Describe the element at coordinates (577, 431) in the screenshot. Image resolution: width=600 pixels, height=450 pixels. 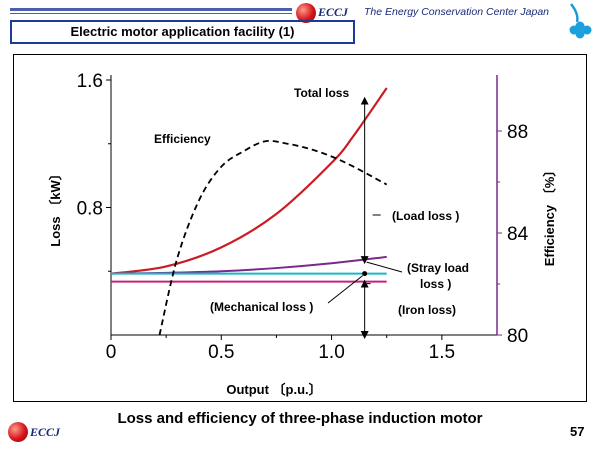
I see `page-number: 57` at that location.